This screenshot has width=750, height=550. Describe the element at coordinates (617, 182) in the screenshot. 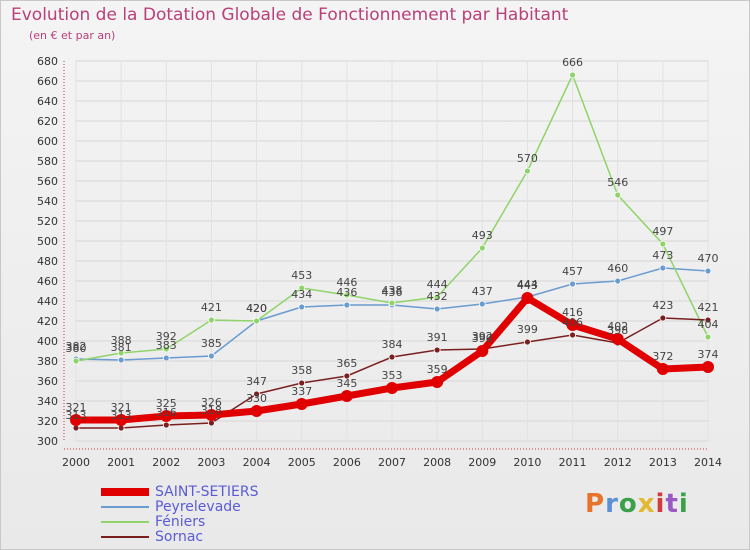

I see `data-label: 546` at that location.